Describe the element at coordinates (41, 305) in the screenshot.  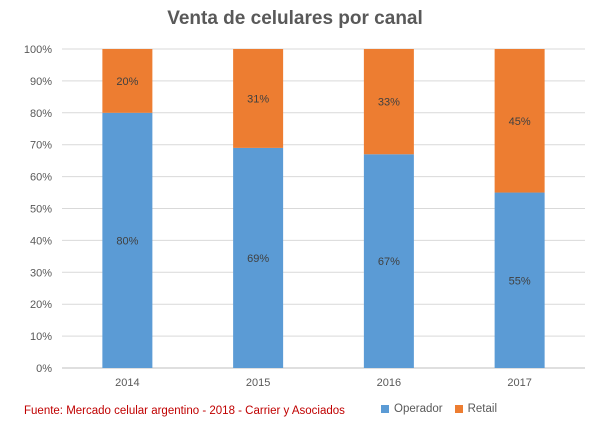
I see `y-tick-label: 20%` at that location.